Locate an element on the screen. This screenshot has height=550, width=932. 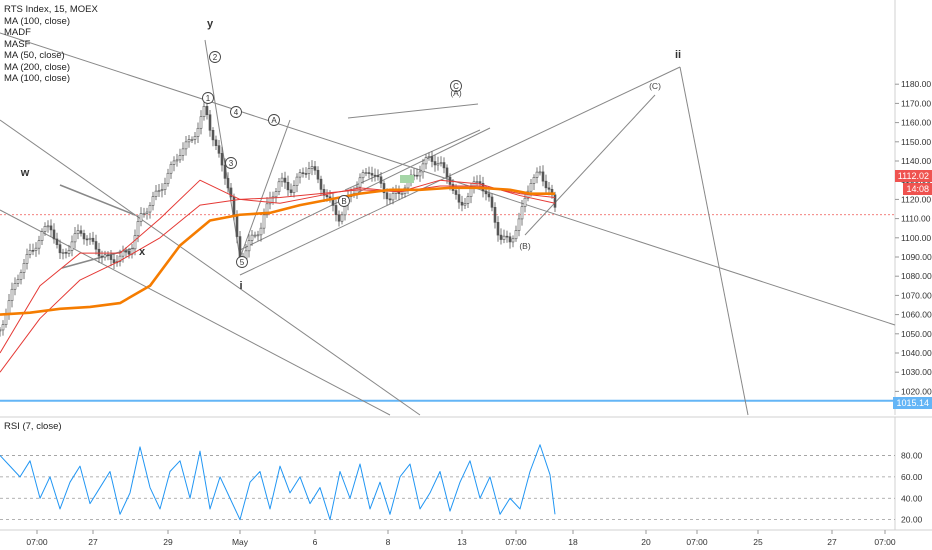
wave-label-y: y is located at coordinates (210, 24).